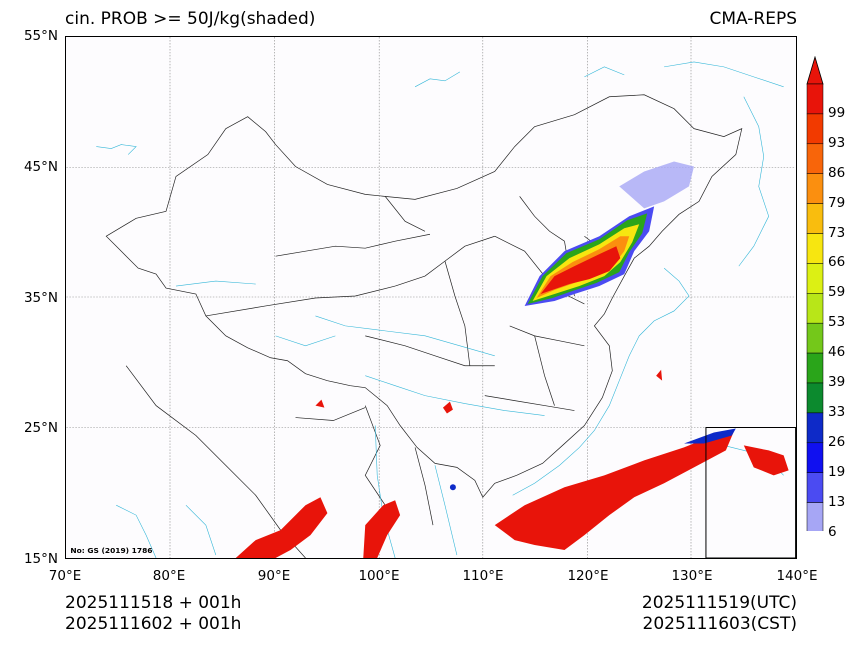  What do you see at coordinates (483, 576) in the screenshot?
I see `lon-label-110: 110°E` at bounding box center [483, 576].